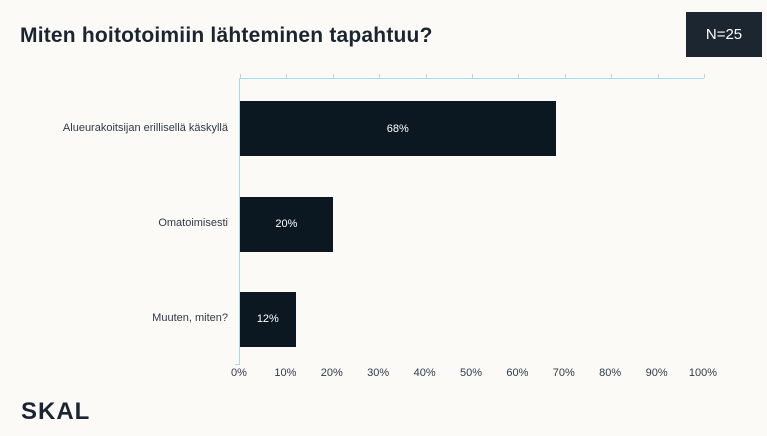  Describe the element at coordinates (563, 373) in the screenshot. I see `x-tick-label: 70%` at that location.